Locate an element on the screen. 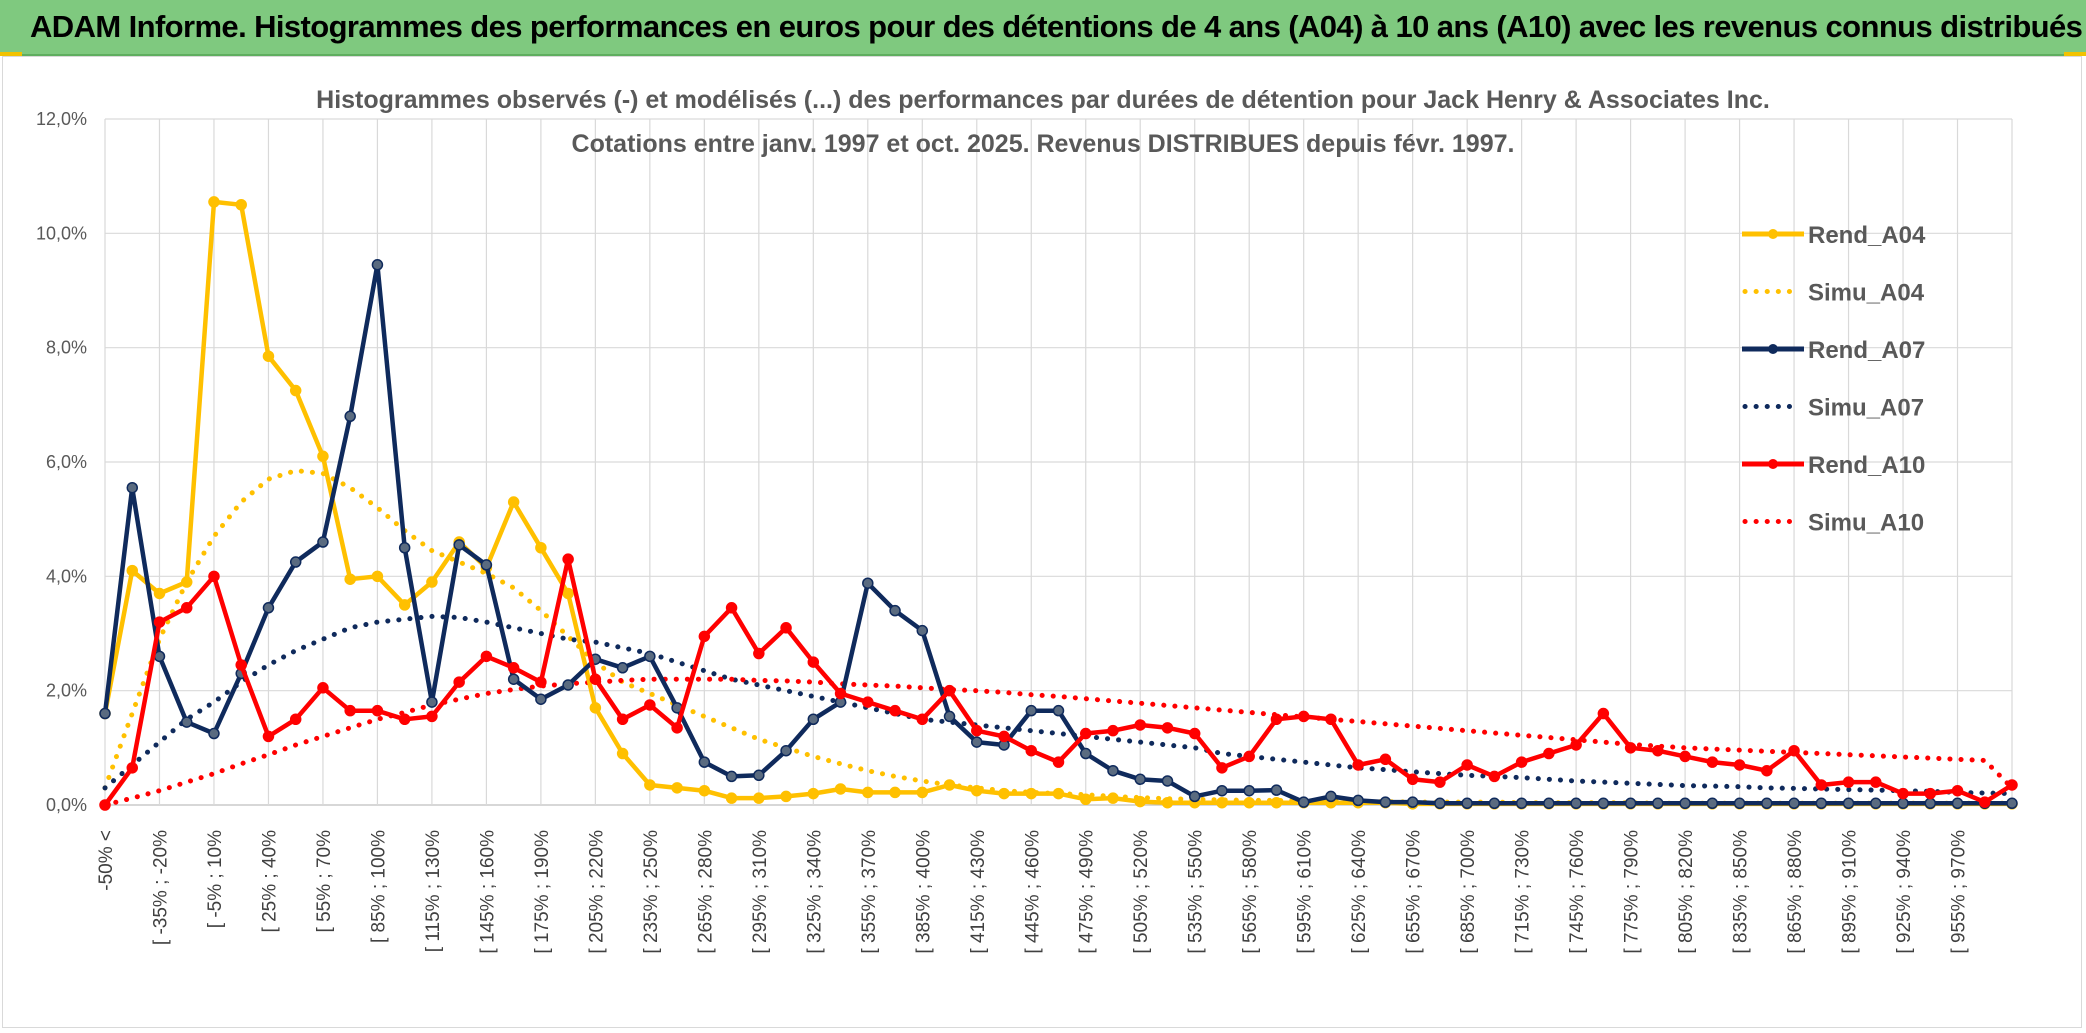 The height and width of the screenshot is (1033, 2086). x-tick-label: [ 55% ; 70% is located at coordinates (324, 881).